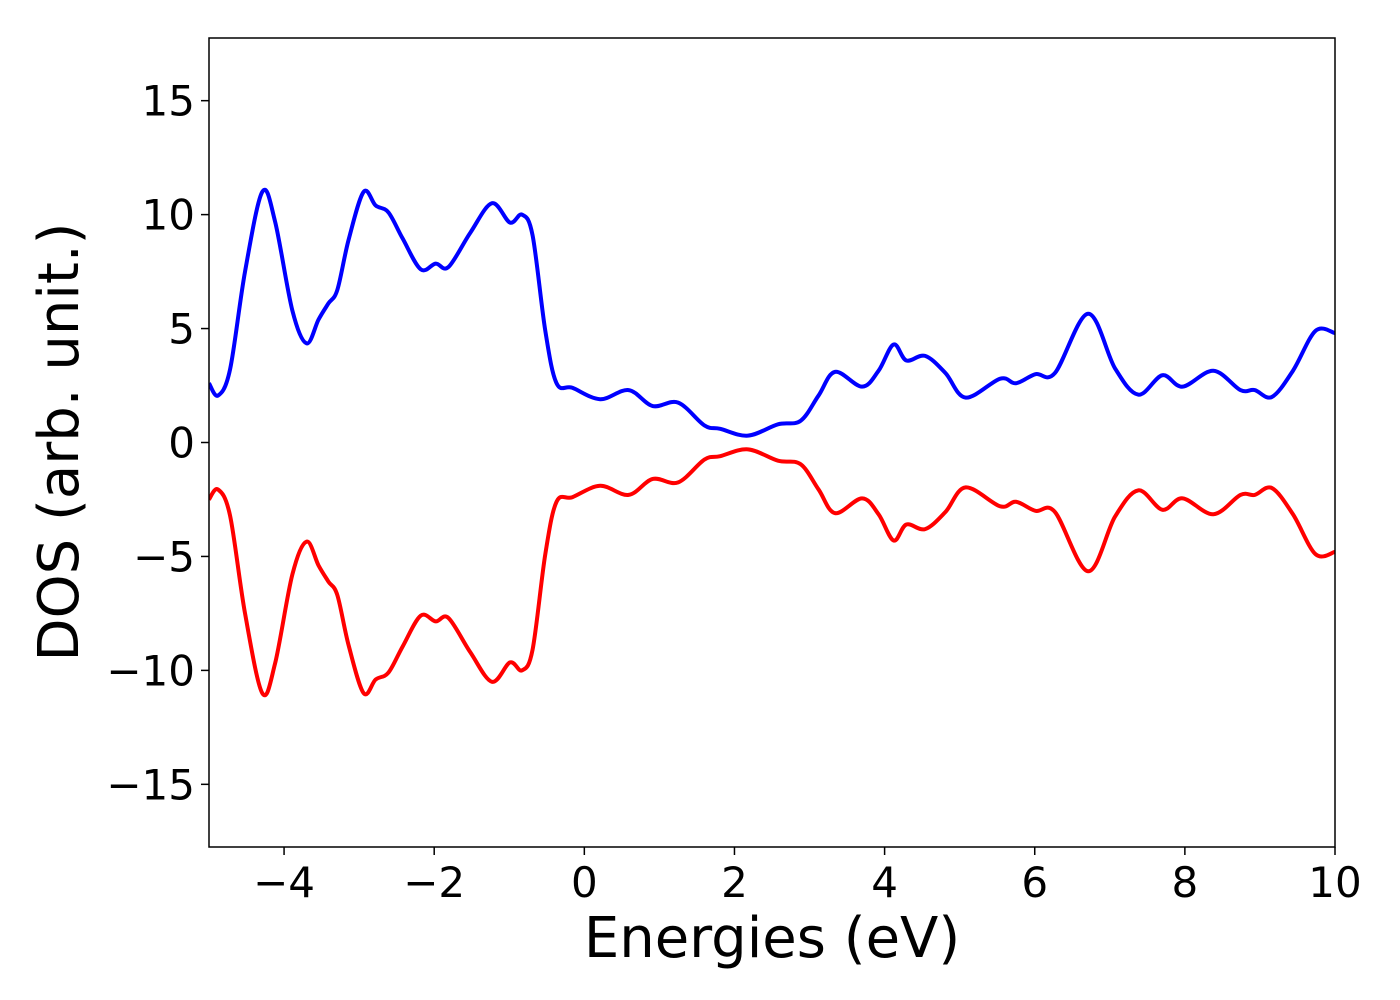 The image size is (1400, 1000). Describe the element at coordinates (584, 882) in the screenshot. I see `x-tick-label: 0` at that location.